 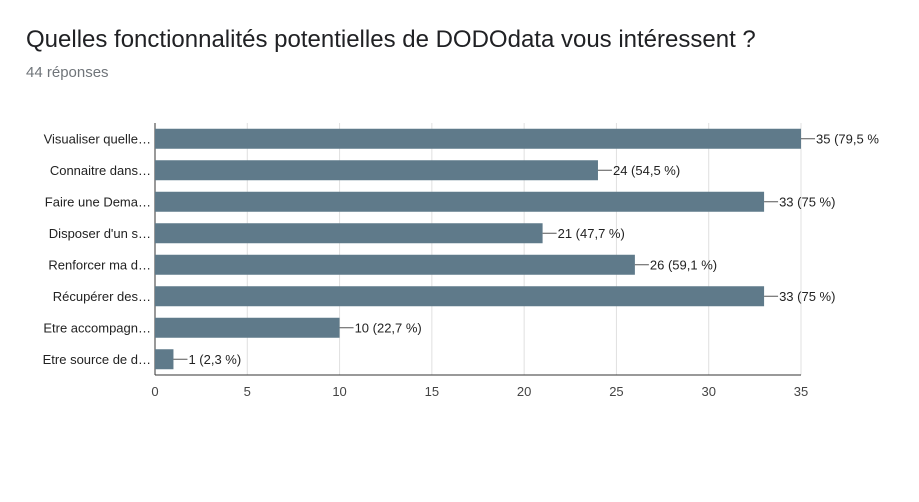 What do you see at coordinates (616, 391) in the screenshot?
I see `x-tick-label: 25` at bounding box center [616, 391].